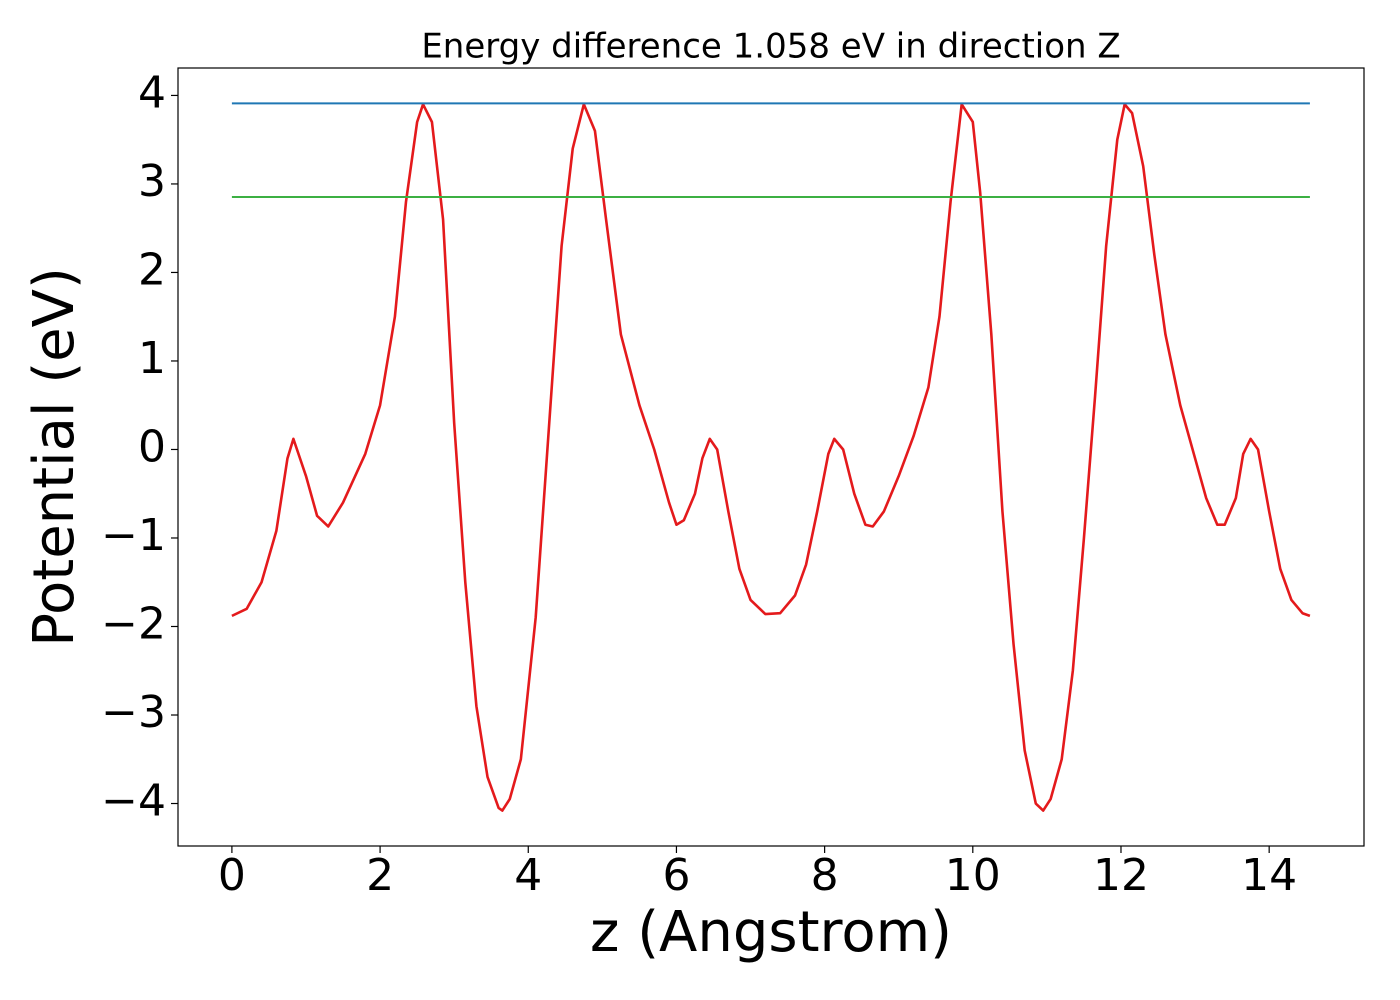  What do you see at coordinates (152, 446) in the screenshot?
I see `y-tick-label: 0` at bounding box center [152, 446].